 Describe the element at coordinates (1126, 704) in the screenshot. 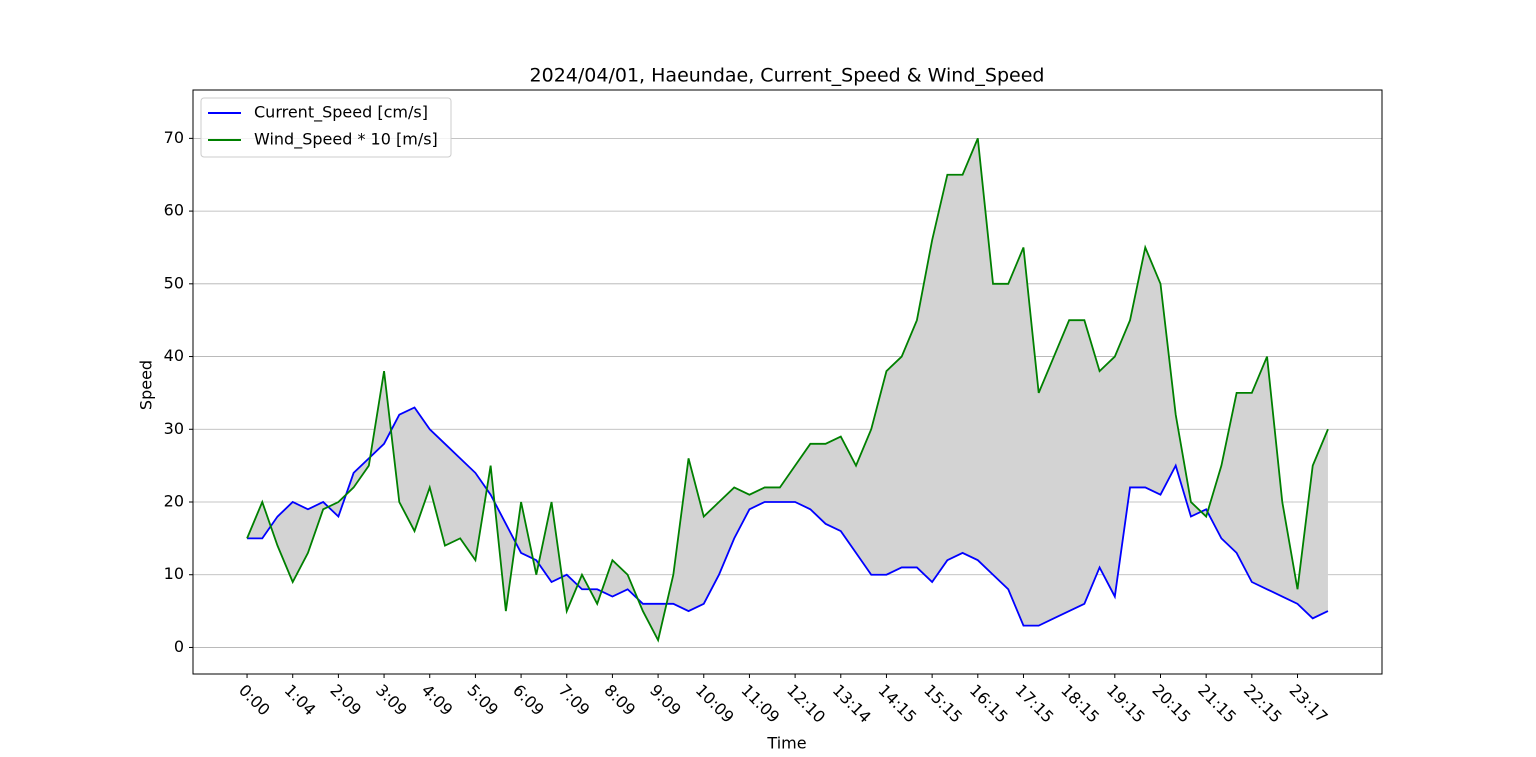

I see `x-tick-label: 19:15` at that location.